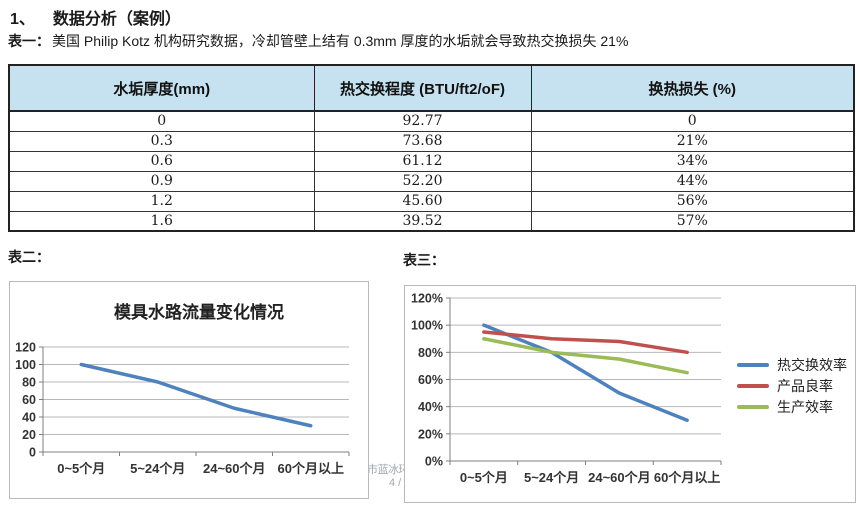 This screenshot has height=507, width=860. I want to click on chart2-legend: 热交换效率 产品良率 生产效率, so click(792, 389).